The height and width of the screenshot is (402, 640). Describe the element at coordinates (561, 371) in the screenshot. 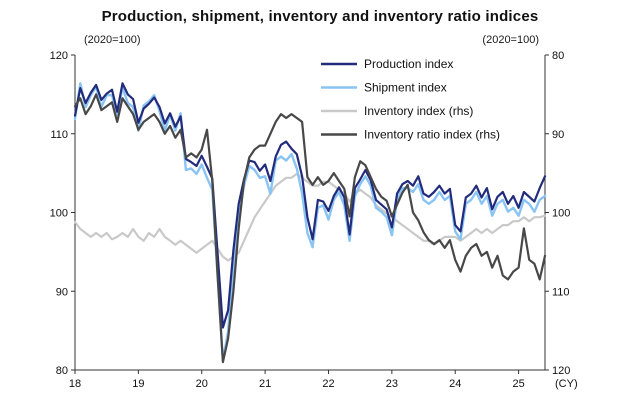

I see `right-axis-tick-label: 120` at that location.